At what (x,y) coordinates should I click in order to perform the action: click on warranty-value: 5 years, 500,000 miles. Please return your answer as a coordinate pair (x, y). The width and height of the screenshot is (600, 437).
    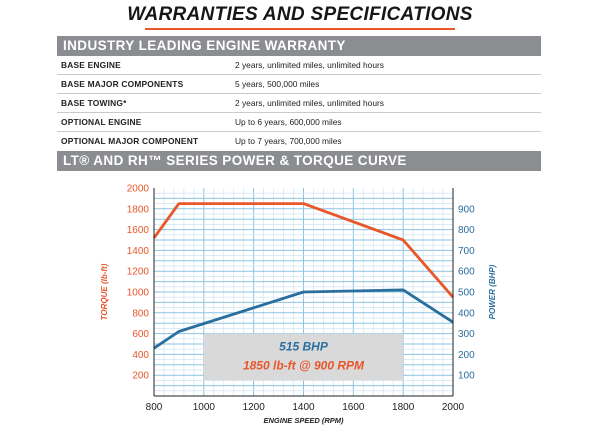
    Looking at the image, I should click on (386, 84).